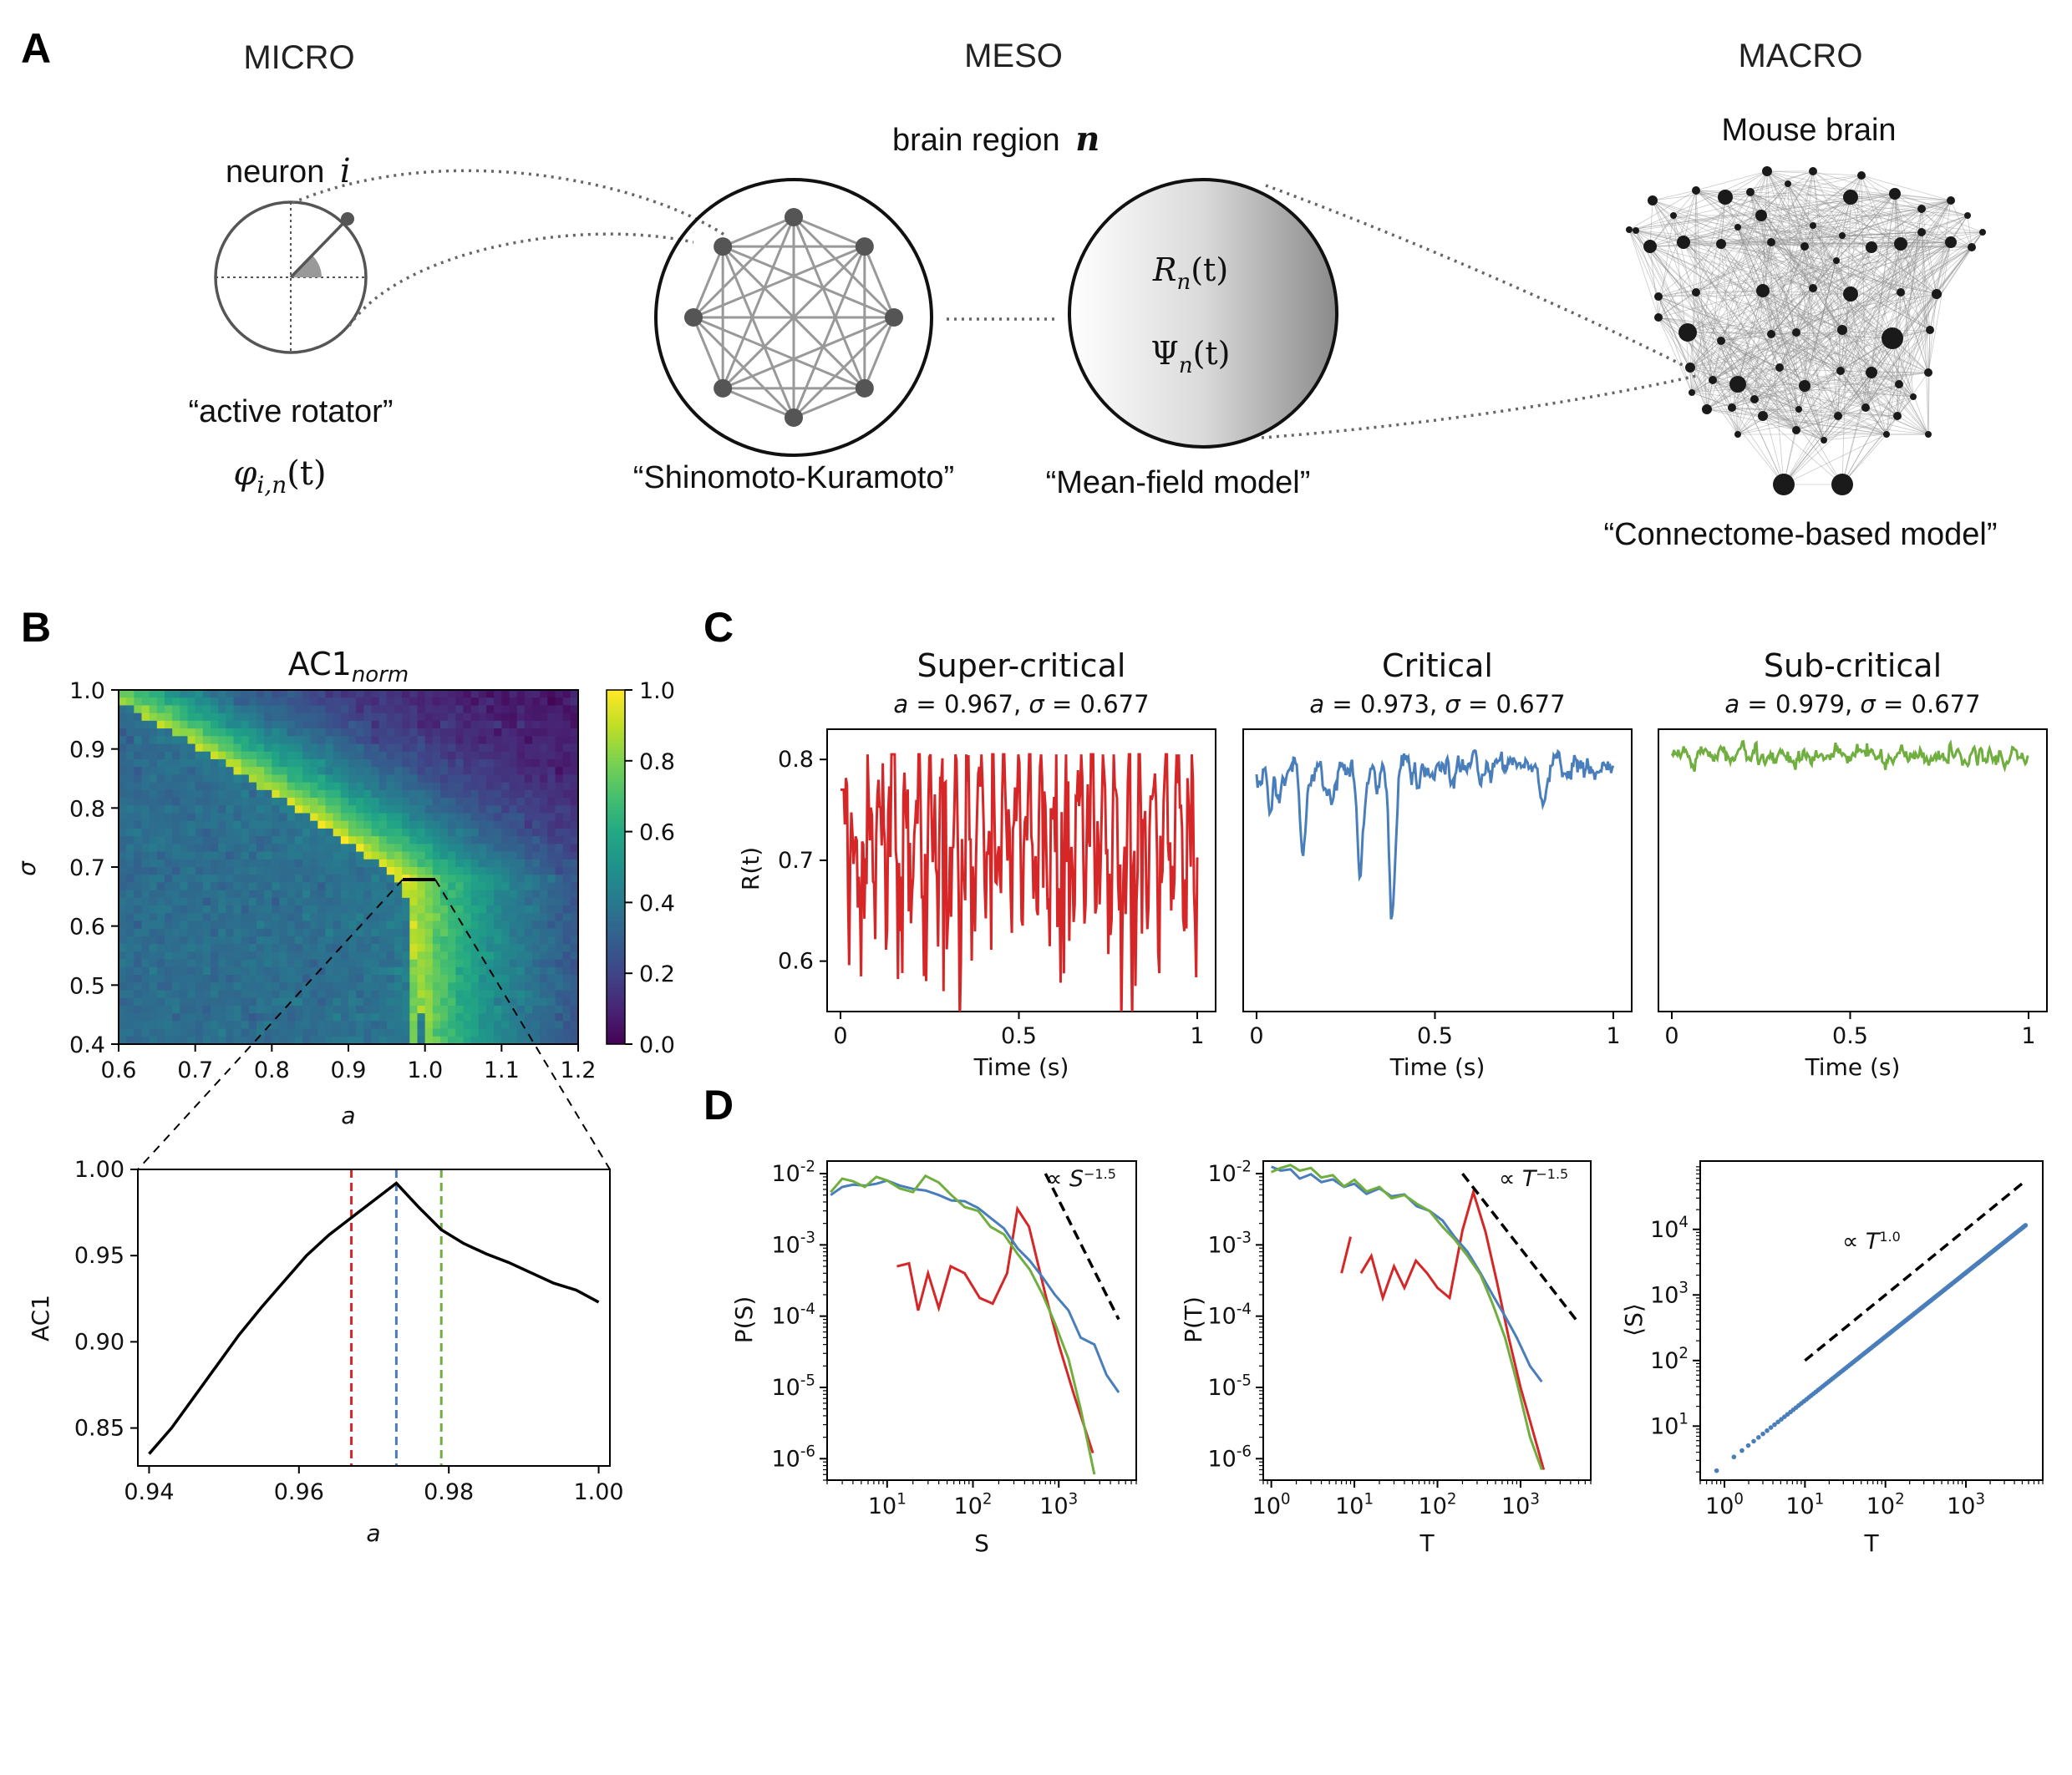 The width and height of the screenshot is (2072, 1775). What do you see at coordinates (1775, 1425) in the screenshot?
I see `mean-size-point` at bounding box center [1775, 1425].